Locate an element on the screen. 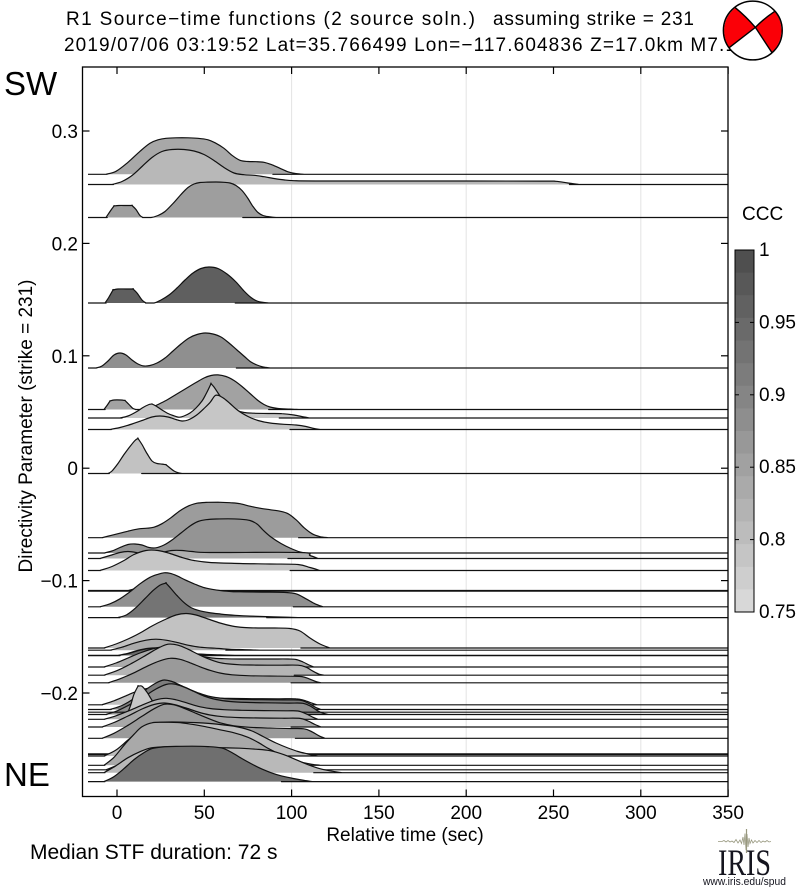 This screenshot has height=892, width=800. svg-text: 0.8 is located at coordinates (772, 540).